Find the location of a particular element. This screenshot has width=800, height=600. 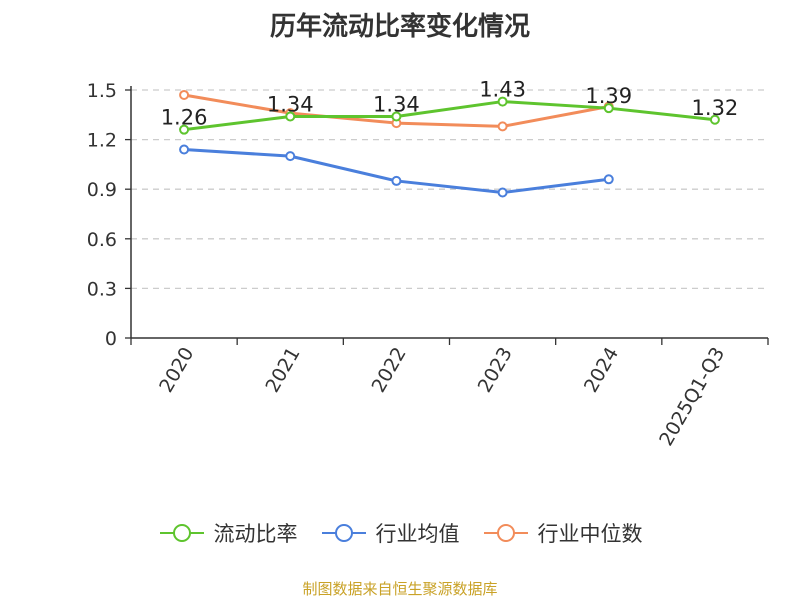

data-source-note: 制图数据来自恒生聚源数据库 is located at coordinates (400, 589).